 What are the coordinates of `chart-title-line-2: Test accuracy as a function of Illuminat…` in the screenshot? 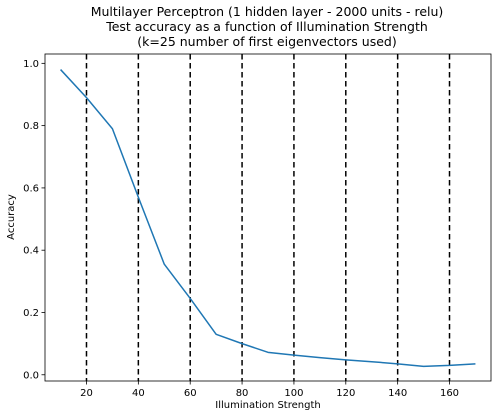 It's located at (266, 26).